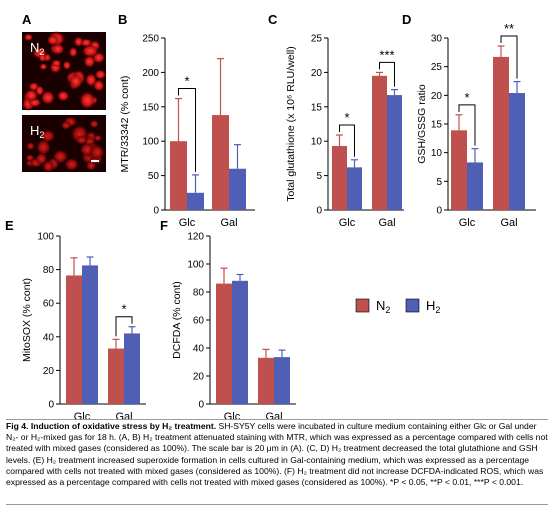  Describe the element at coordinates (282, 380) in the screenshot. I see `bar-f-gal-h2` at that location.